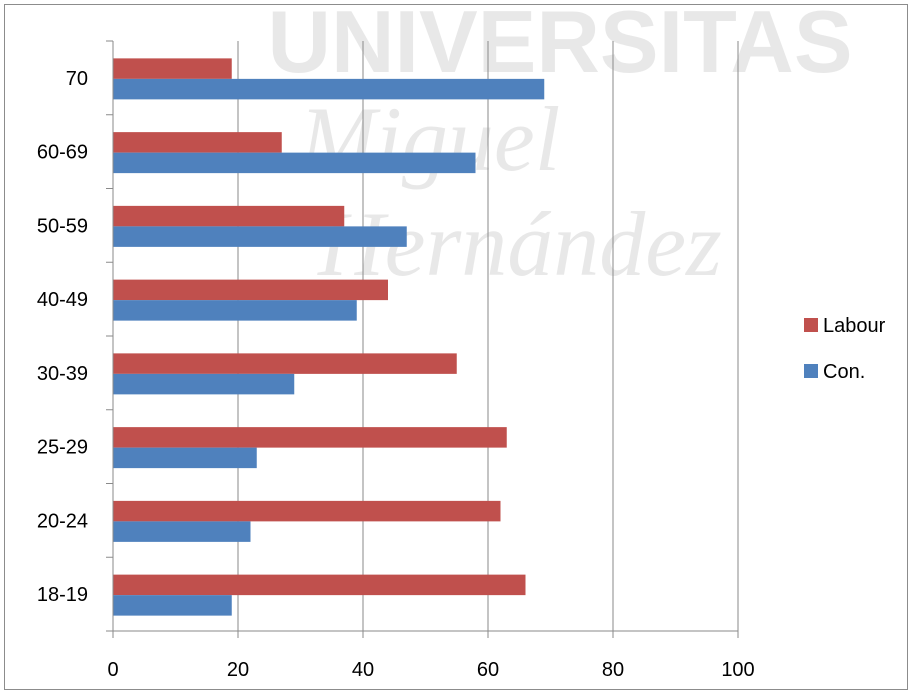 The width and height of the screenshot is (914, 693). I want to click on watermark-line-1: UNIVERSITAS, so click(559, 45).